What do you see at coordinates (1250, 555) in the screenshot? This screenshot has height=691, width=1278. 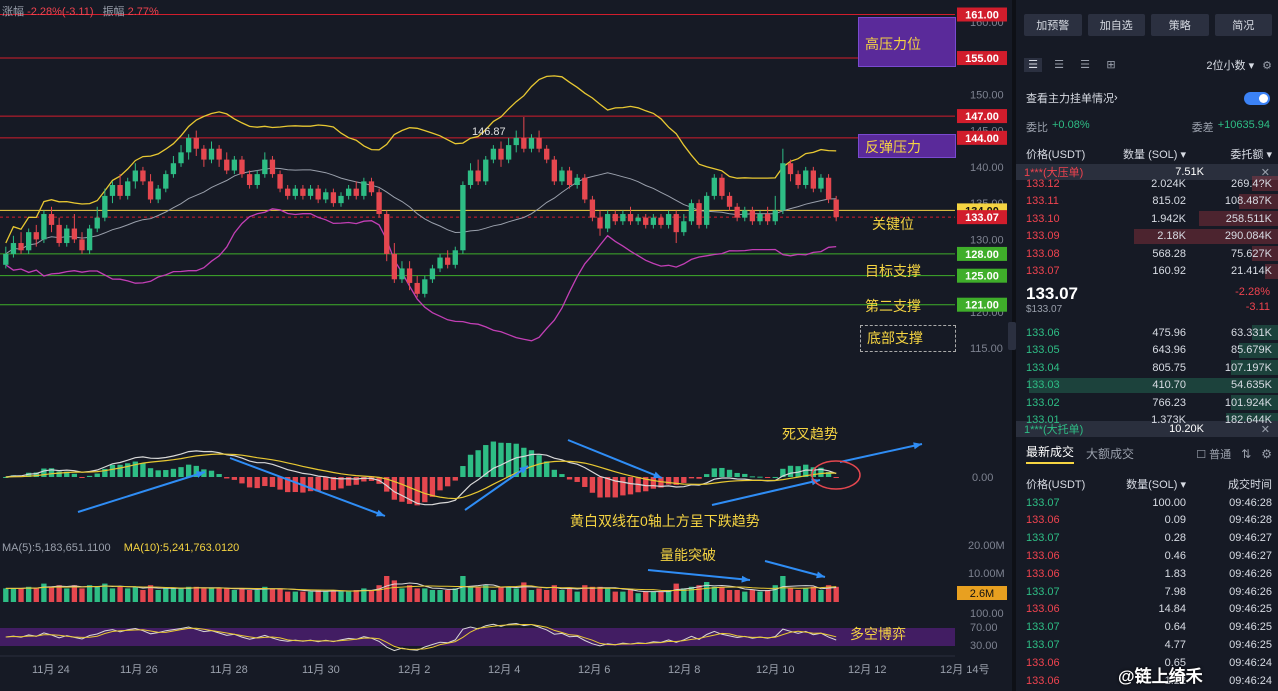 I see `trade-time: 09:46:27` at bounding box center [1250, 555].